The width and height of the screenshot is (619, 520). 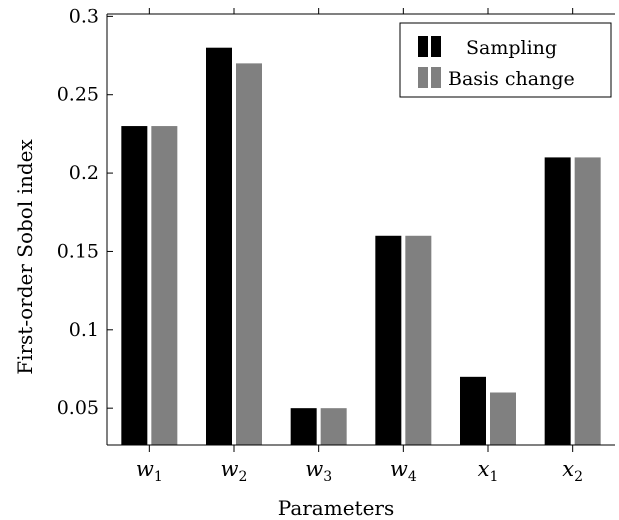 I want to click on legend-swatch-sampling, so click(x=423, y=46).